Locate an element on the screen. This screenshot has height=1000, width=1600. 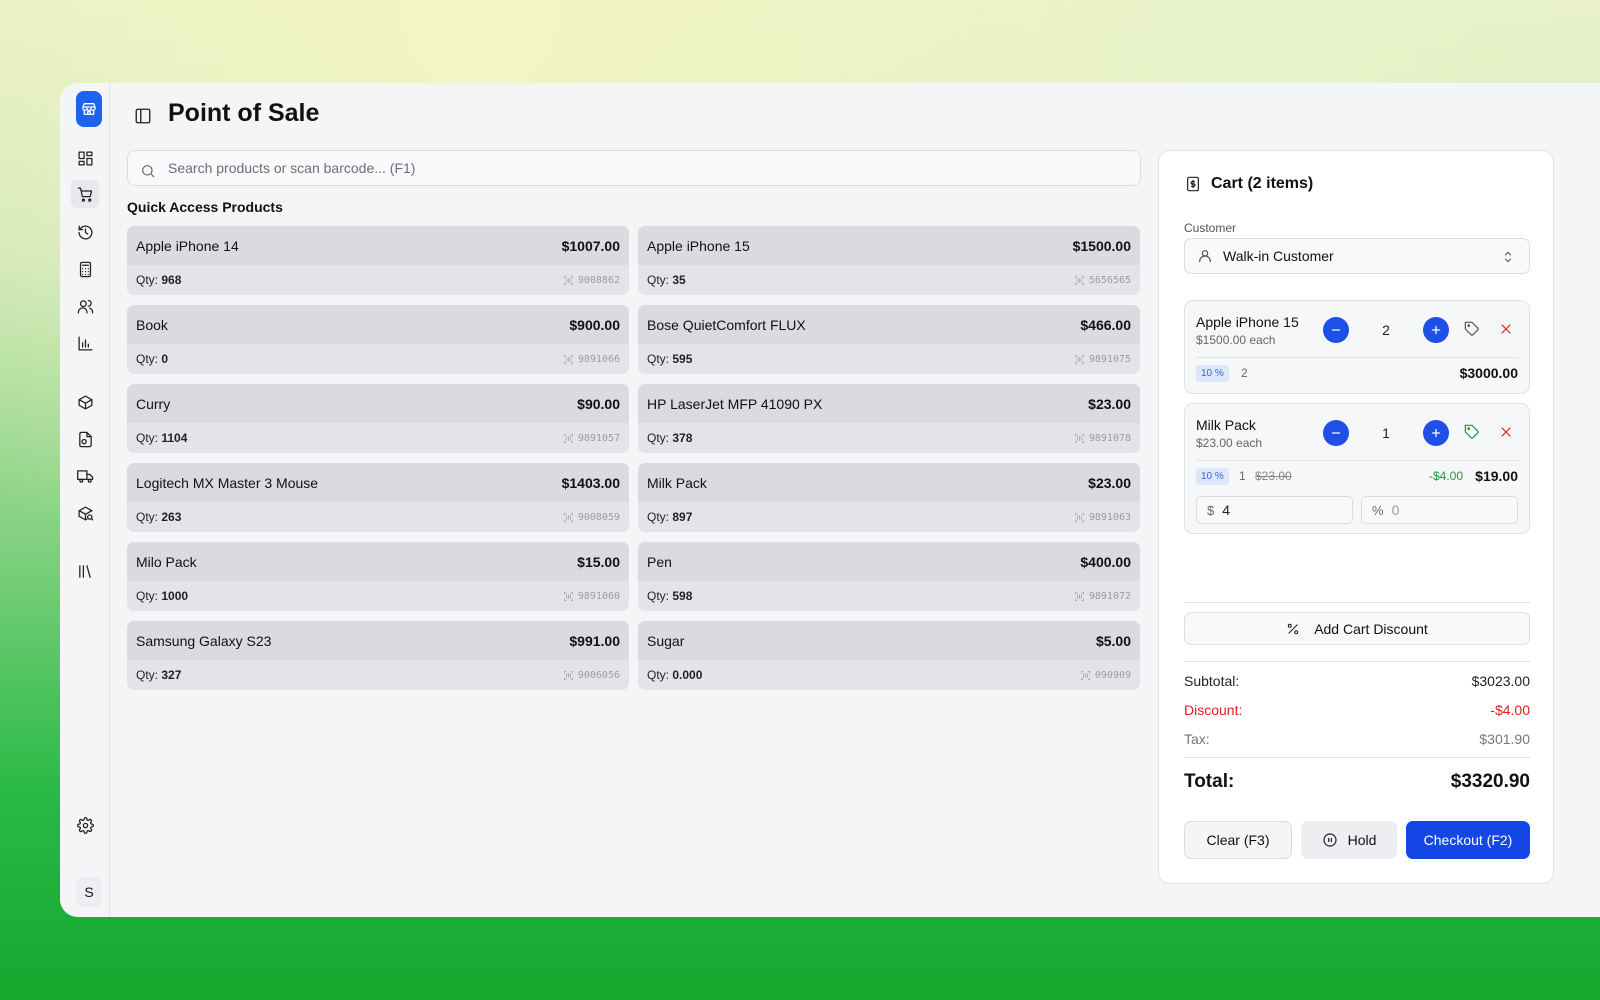
product-card: Apple iPhone 14 $1007.00 Qty: 968 9008862 is located at coordinates (378, 260).